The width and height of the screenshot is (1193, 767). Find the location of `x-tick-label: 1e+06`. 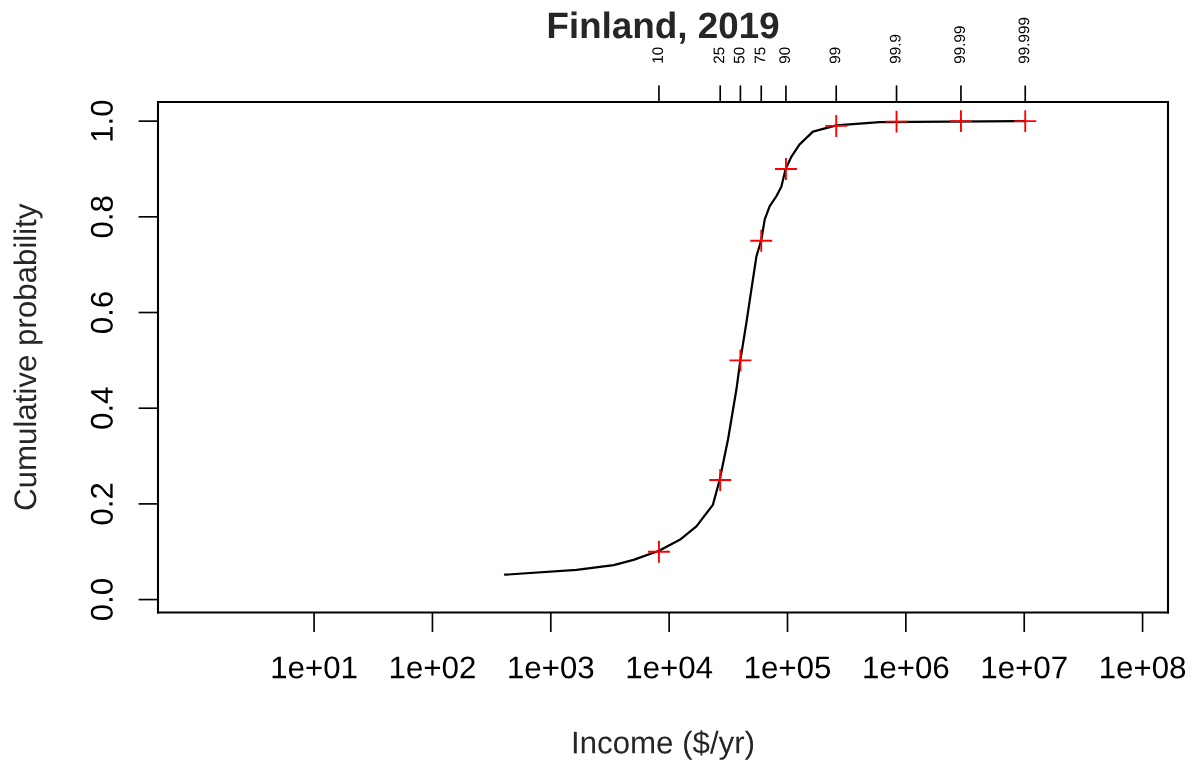

x-tick-label: 1e+06 is located at coordinates (906, 667).